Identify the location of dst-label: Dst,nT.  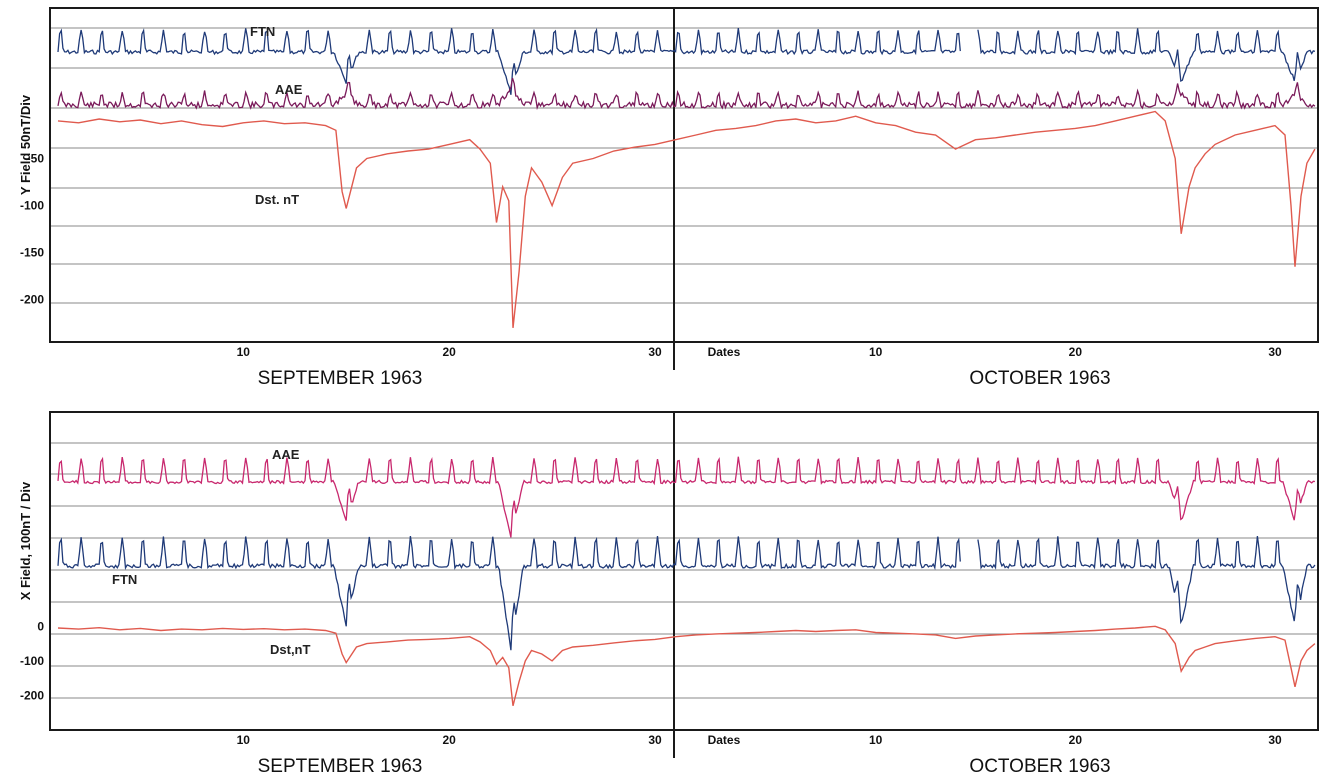
(290, 649).